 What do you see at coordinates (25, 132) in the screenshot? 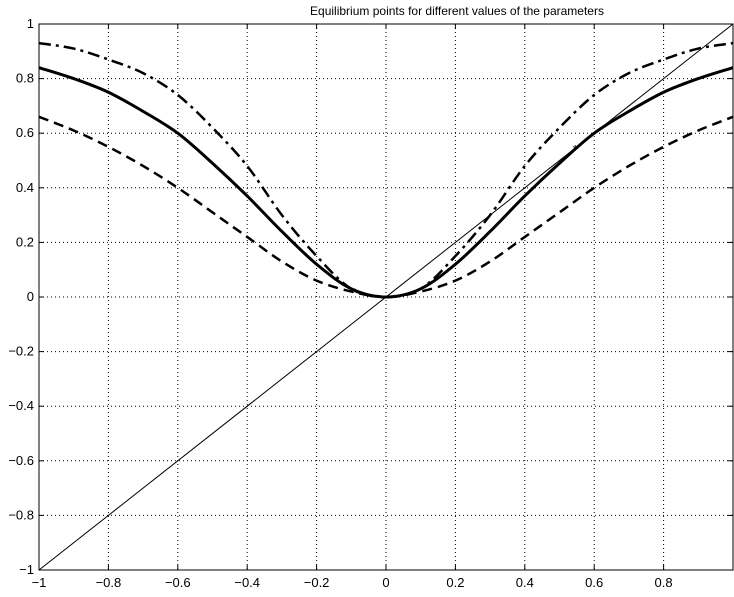
I see `y-tick-label: 0.6` at bounding box center [25, 132].